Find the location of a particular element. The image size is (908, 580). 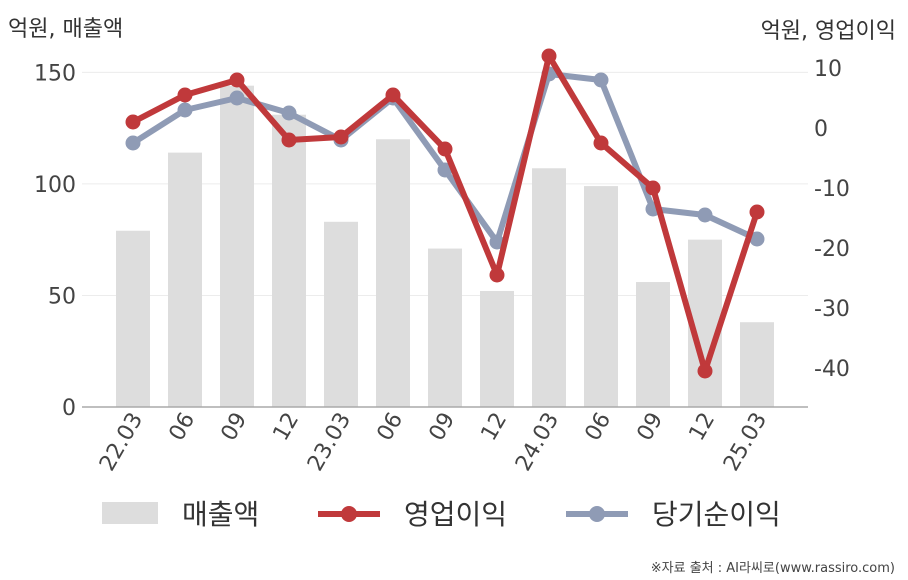

right-axis-tick-label: 0 is located at coordinates (821, 129).